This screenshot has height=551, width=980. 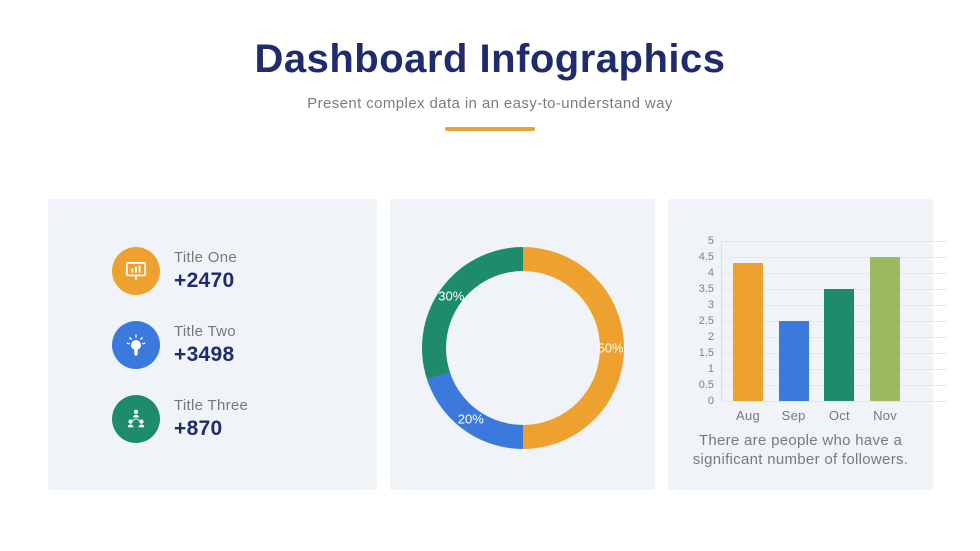 I want to click on stat-text: Title Two +3498, so click(x=205, y=345).